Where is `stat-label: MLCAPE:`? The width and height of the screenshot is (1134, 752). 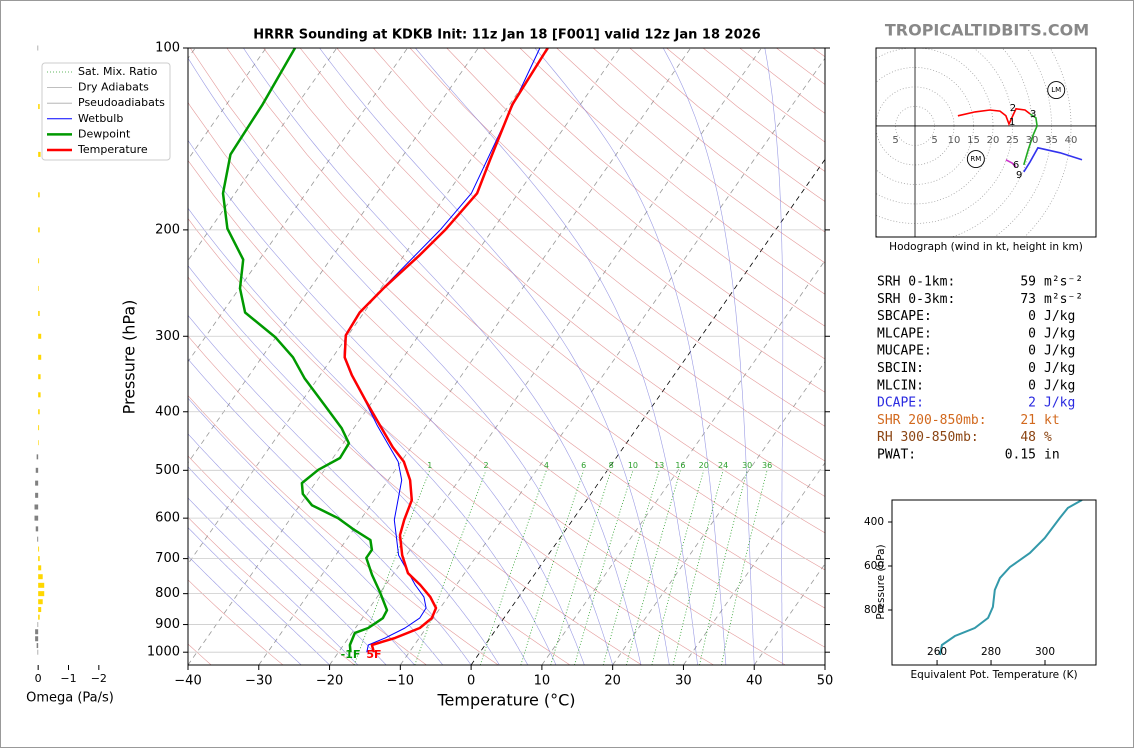
stat-label: MLCAPE: is located at coordinates (904, 333).